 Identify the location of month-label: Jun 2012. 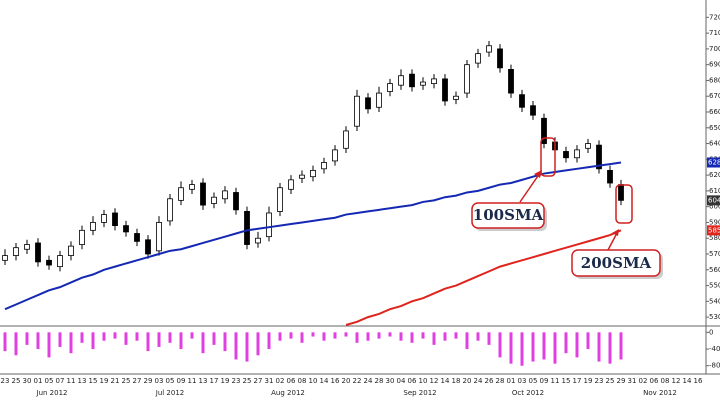
(52, 393).